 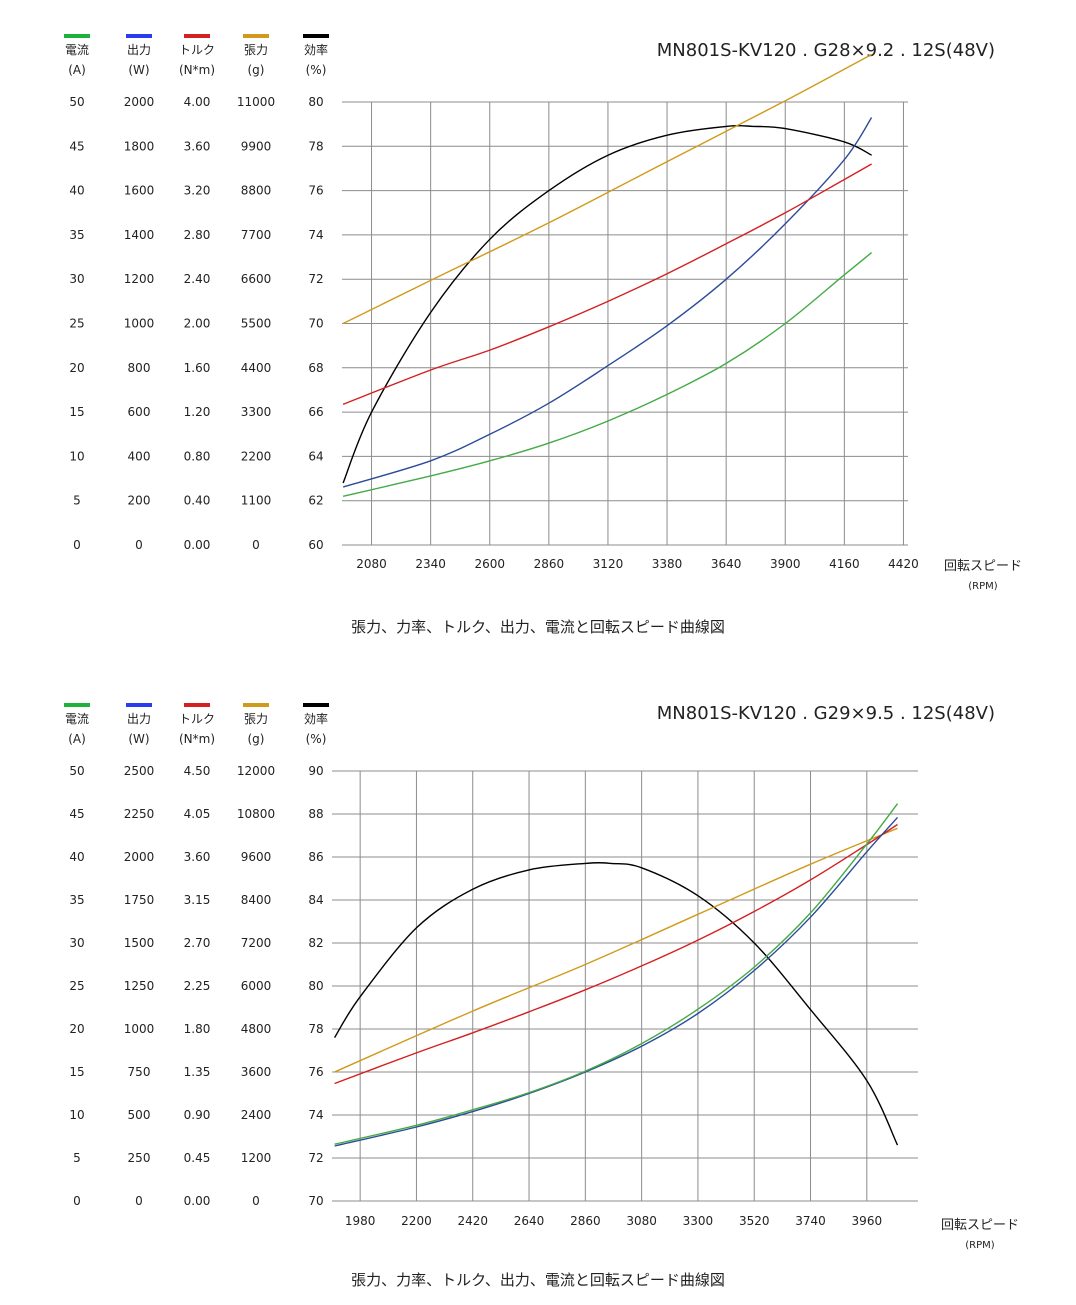 I want to click on y-tick-label: 20, so click(x=76, y=1029).